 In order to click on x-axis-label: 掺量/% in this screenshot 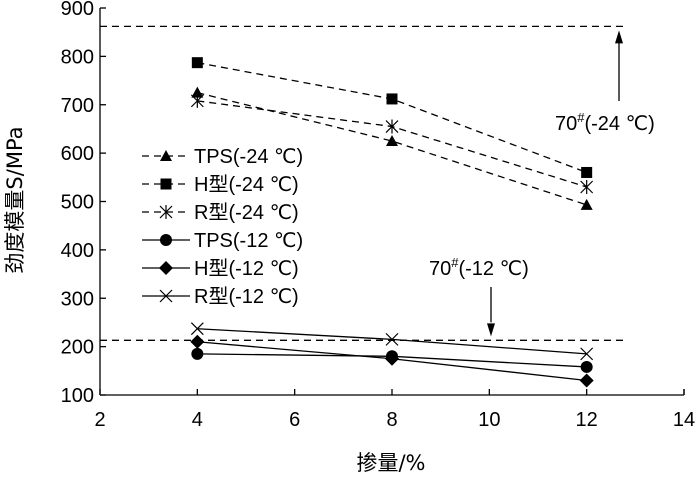, I will do `click(390, 463)`.